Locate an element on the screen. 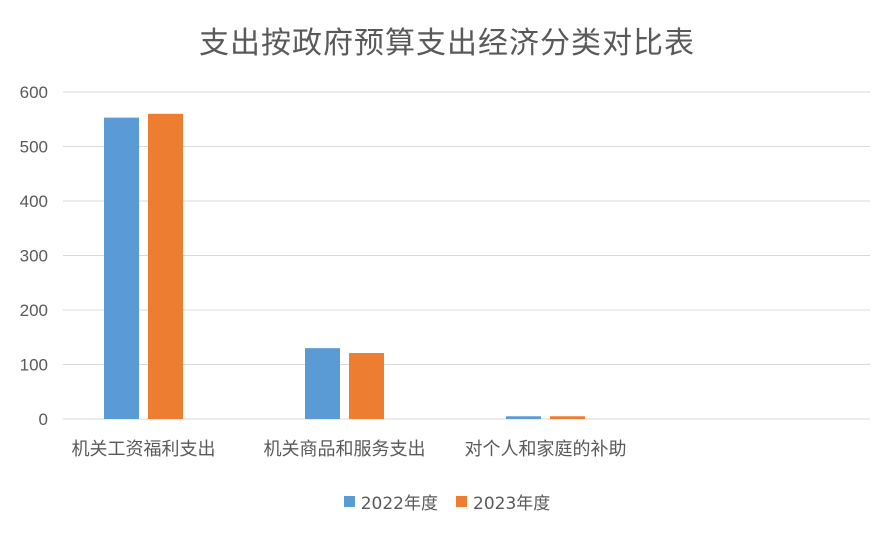 Image resolution: width=894 pixels, height=535 pixels. x-category-label: 机关商品和服务支出 is located at coordinates (345, 449).